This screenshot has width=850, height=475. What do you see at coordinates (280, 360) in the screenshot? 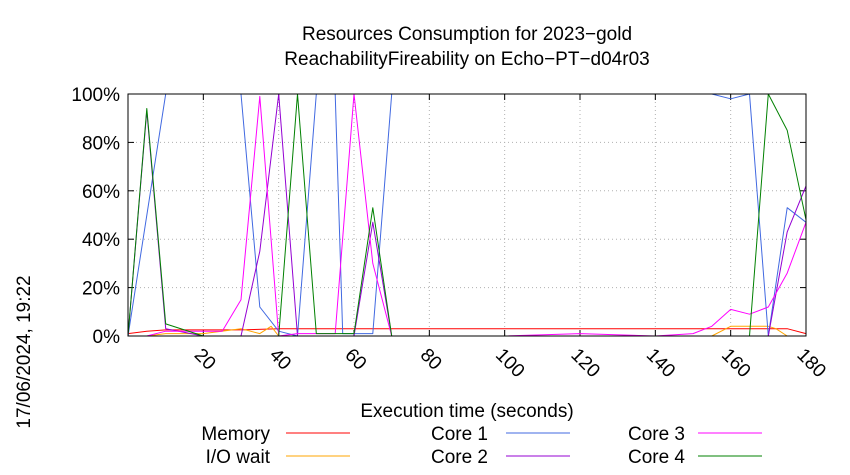
I see `x-tick-label: 40` at bounding box center [280, 360].